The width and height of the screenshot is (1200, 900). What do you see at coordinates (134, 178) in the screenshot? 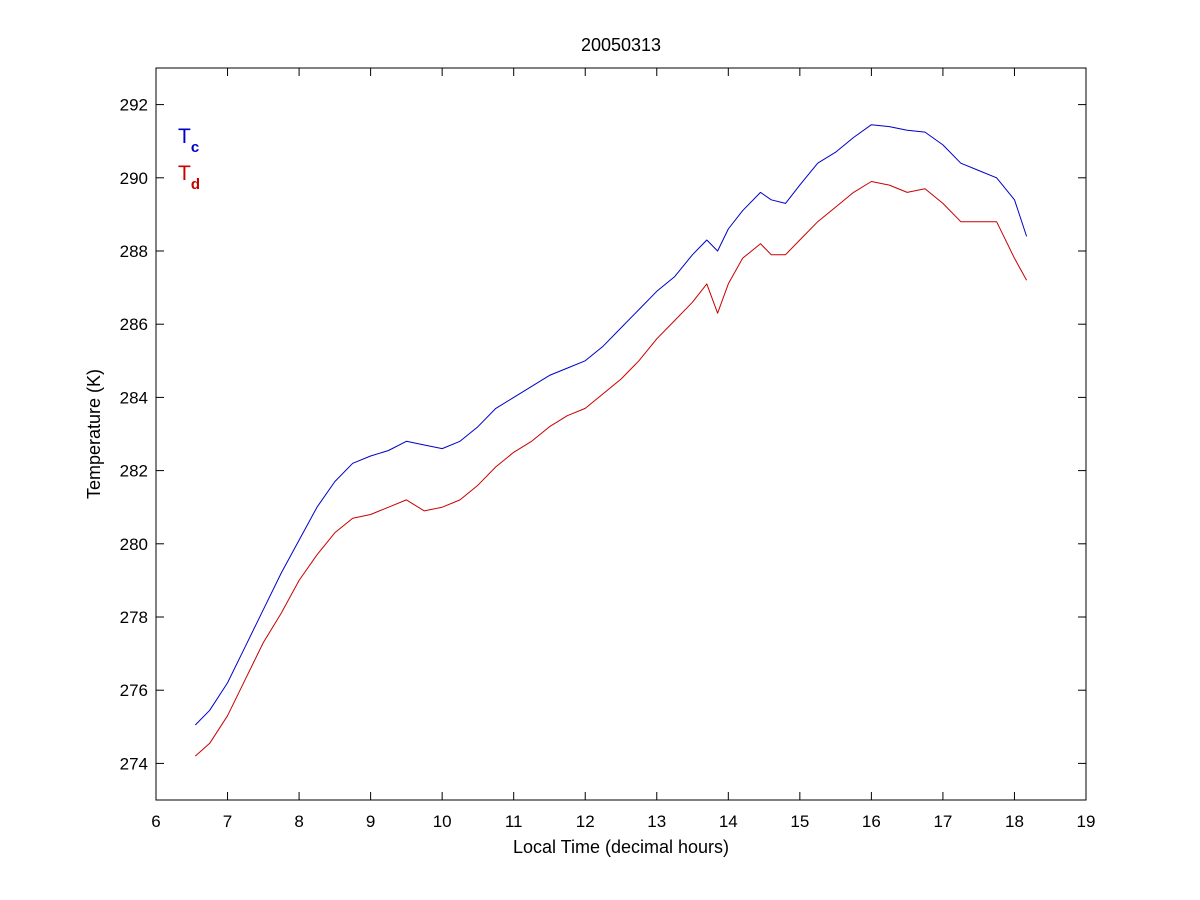
I see `y-tick-label: 290` at bounding box center [134, 178].